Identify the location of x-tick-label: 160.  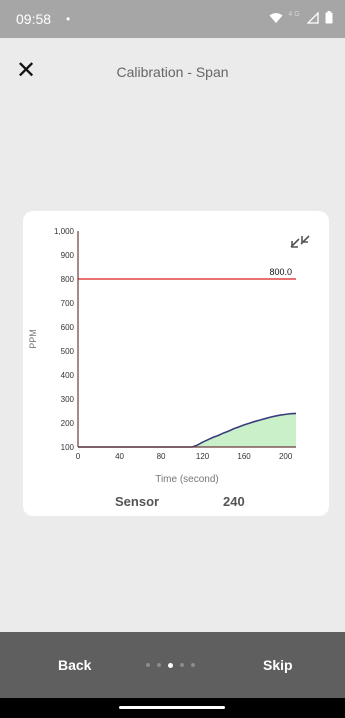
(244, 456).